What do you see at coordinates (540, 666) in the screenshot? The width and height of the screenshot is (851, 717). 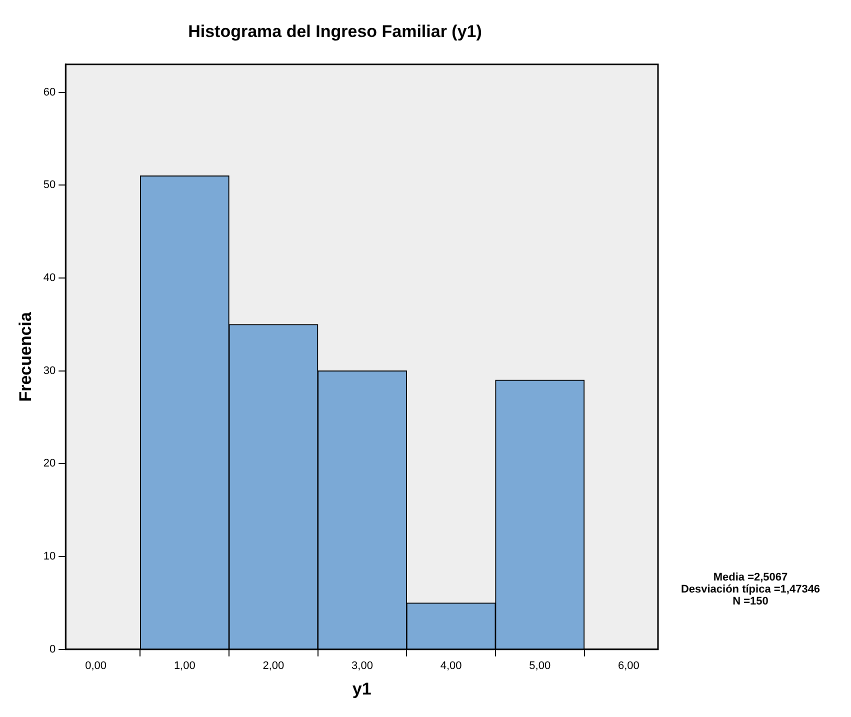 I see `x-tick-label: 5,00` at bounding box center [540, 666].